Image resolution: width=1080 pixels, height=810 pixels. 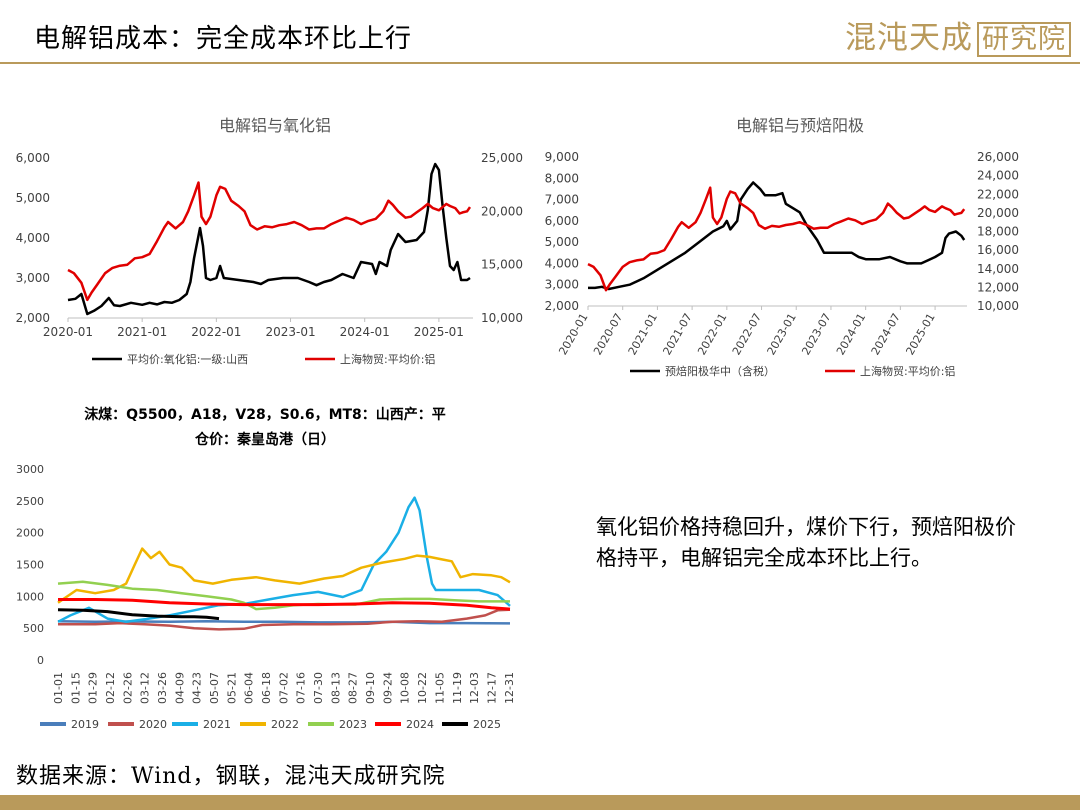 What do you see at coordinates (33, 318) in the screenshot?
I see `alumina-left-tick-0: 2,000` at bounding box center [33, 318].